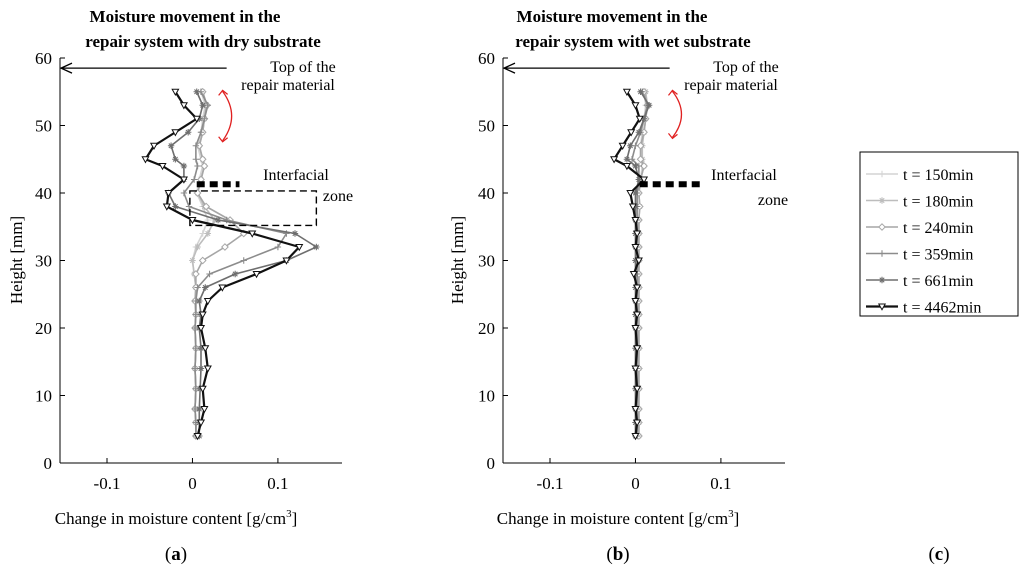 This screenshot has width=1024, height=573. Describe the element at coordinates (43, 328) in the screenshot. I see `panel-a-y-tick-label: 20` at that location.